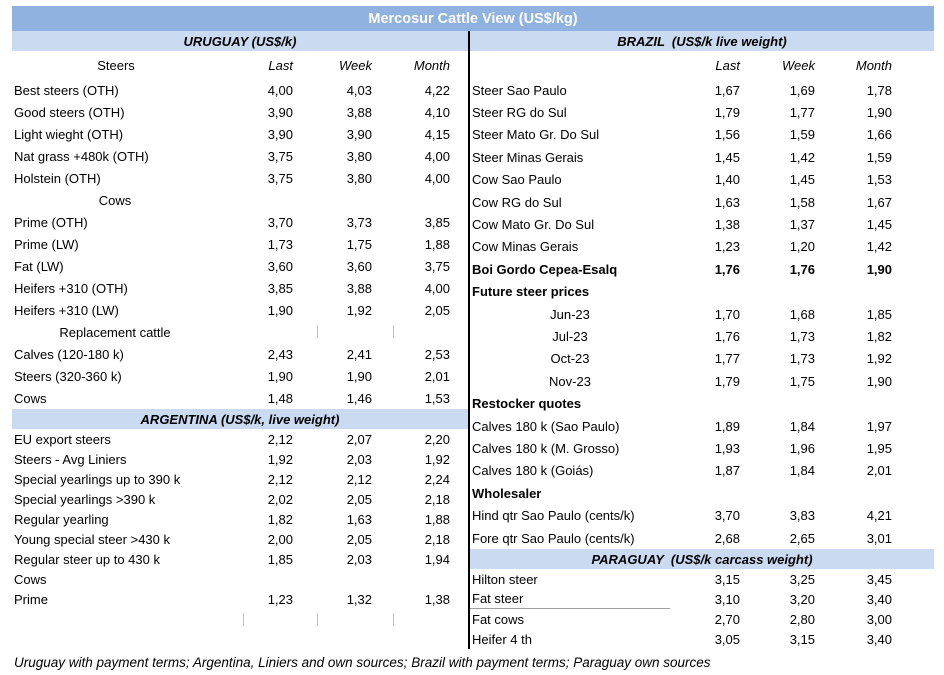 The height and width of the screenshot is (675, 944). What do you see at coordinates (66, 90) in the screenshot?
I see `row-label: Best steers (OTH)` at bounding box center [66, 90].